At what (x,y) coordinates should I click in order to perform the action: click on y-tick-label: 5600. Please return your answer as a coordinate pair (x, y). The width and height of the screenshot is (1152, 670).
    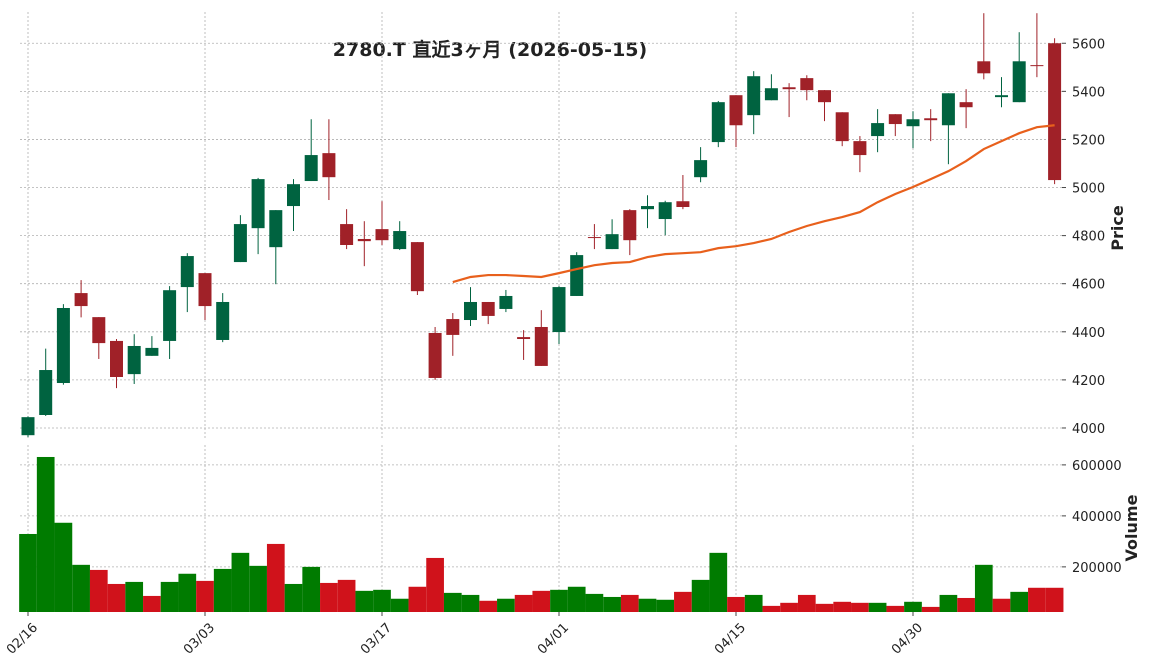
    Looking at the image, I should click on (1088, 44).